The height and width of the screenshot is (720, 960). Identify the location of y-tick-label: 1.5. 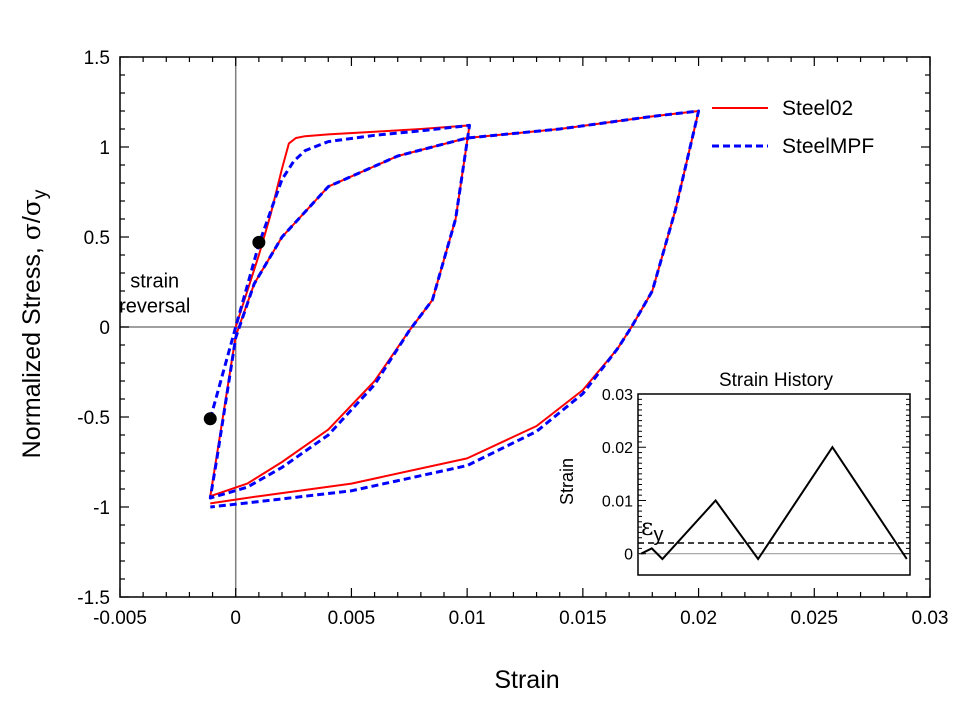
(97, 58).